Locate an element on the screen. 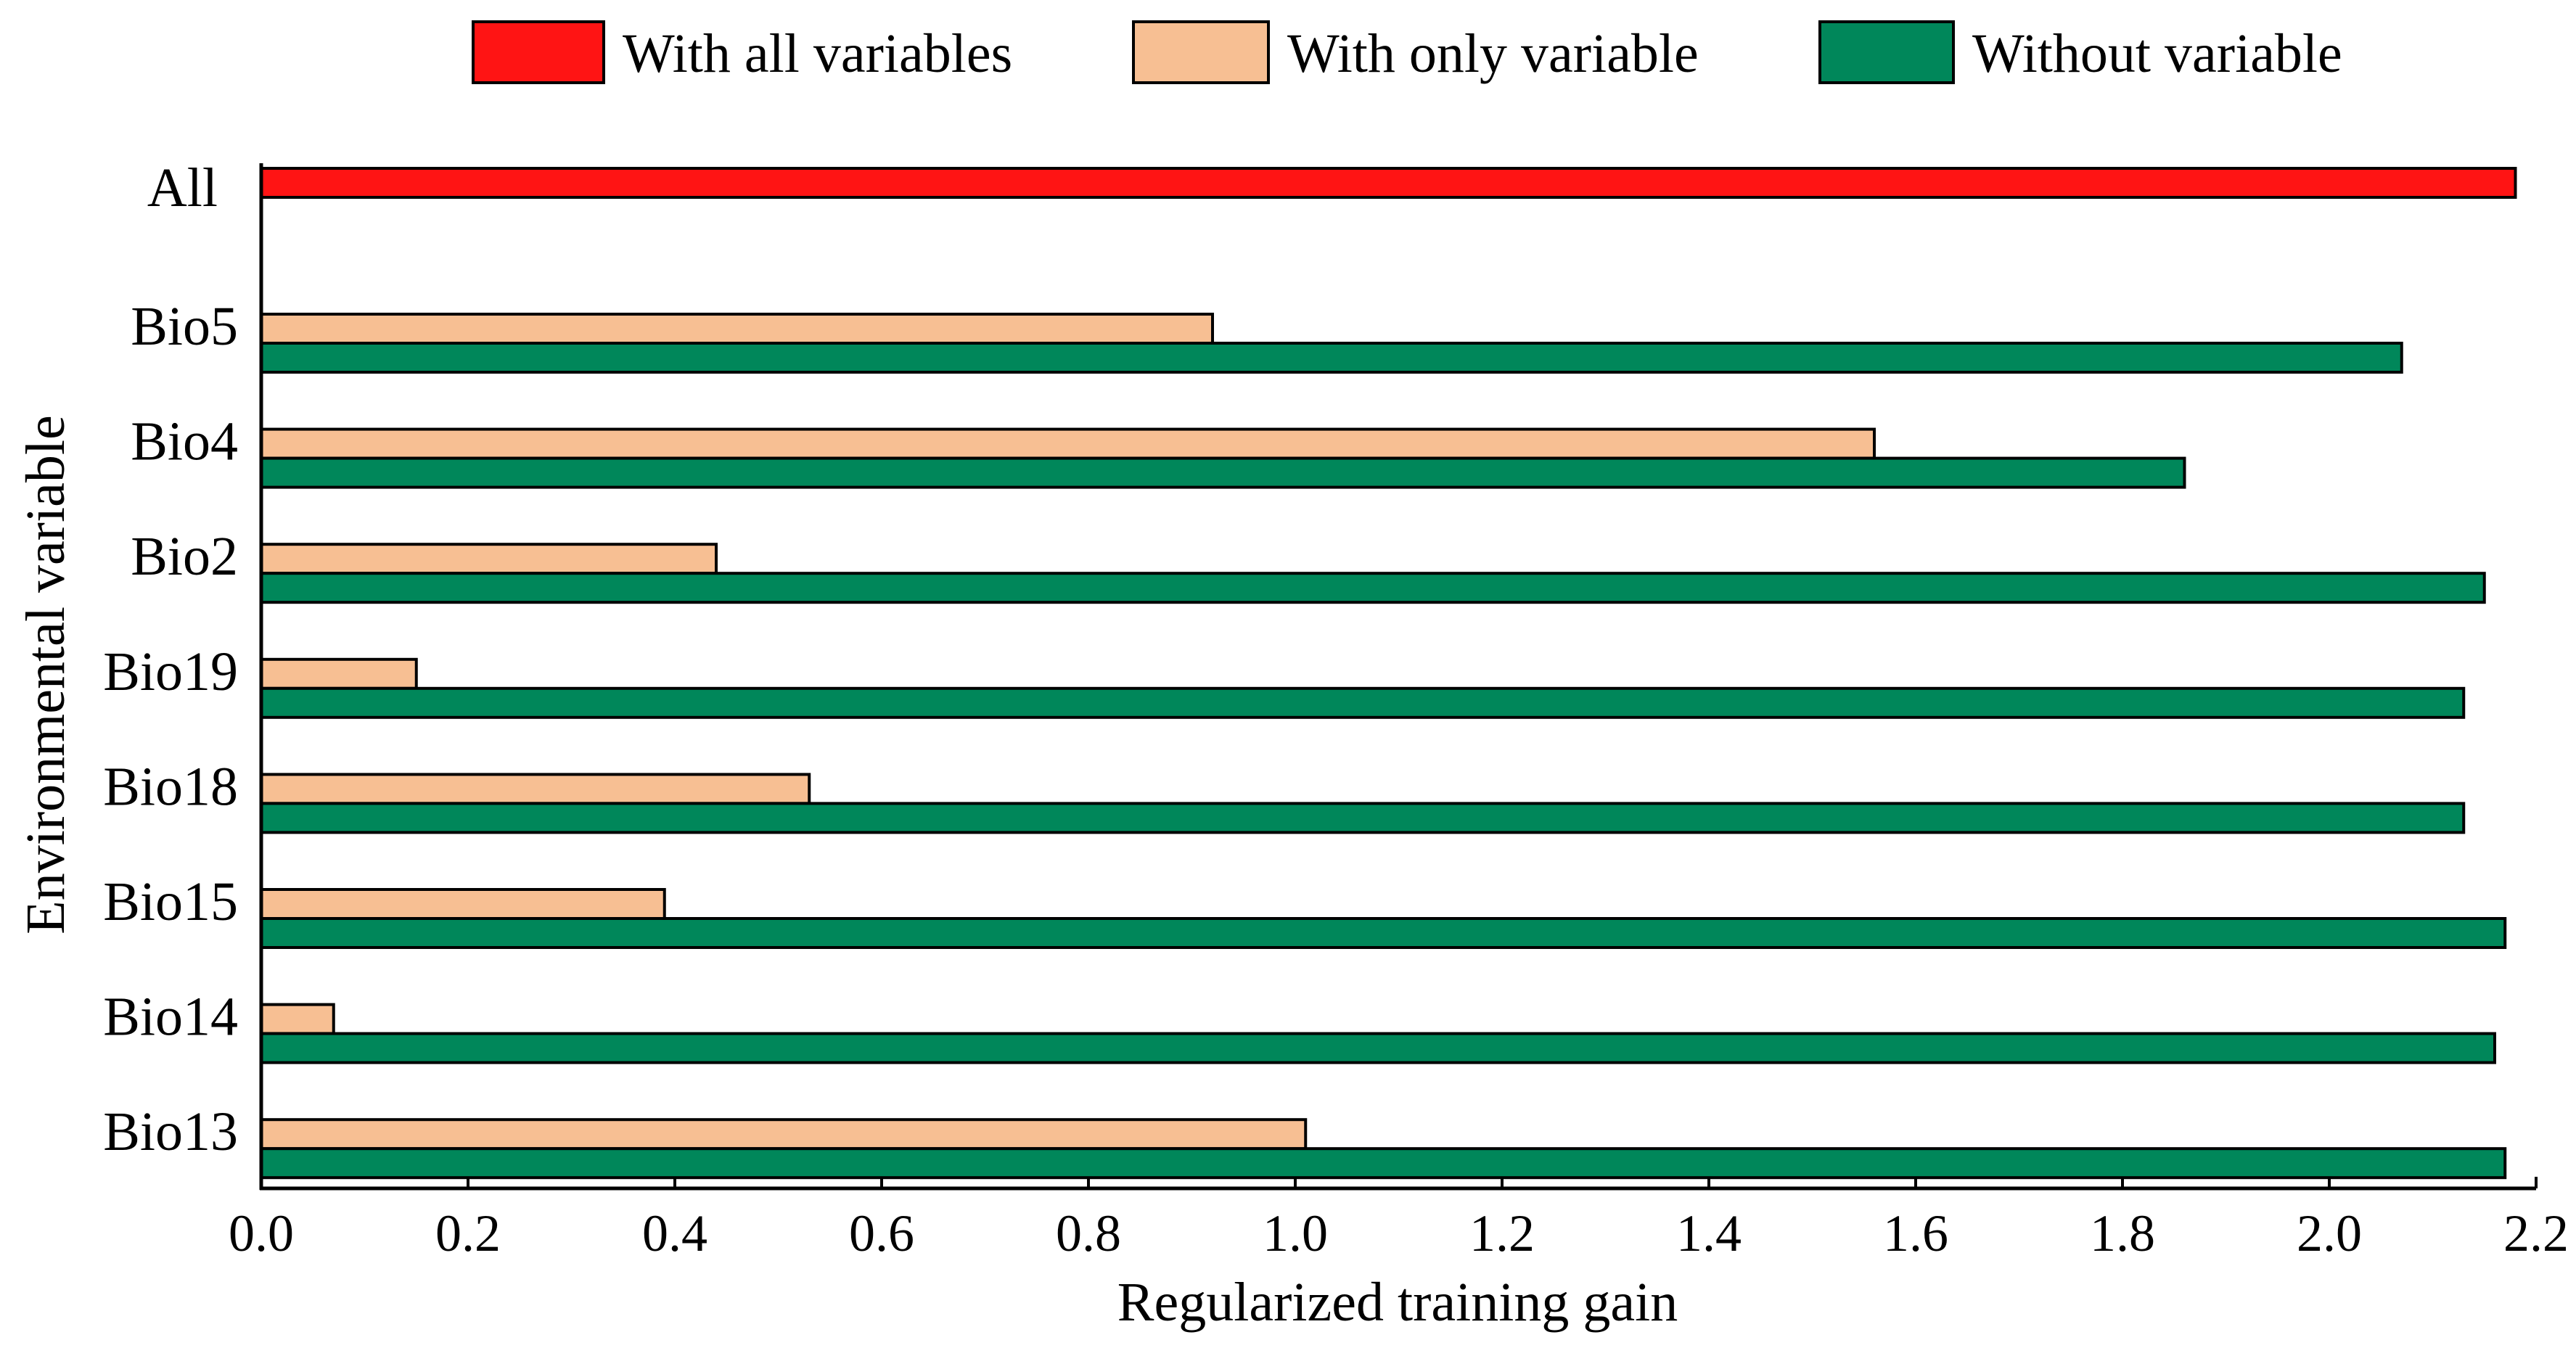 The image size is (2576, 1348). bar-bio2-without-variable is located at coordinates (1373, 588).